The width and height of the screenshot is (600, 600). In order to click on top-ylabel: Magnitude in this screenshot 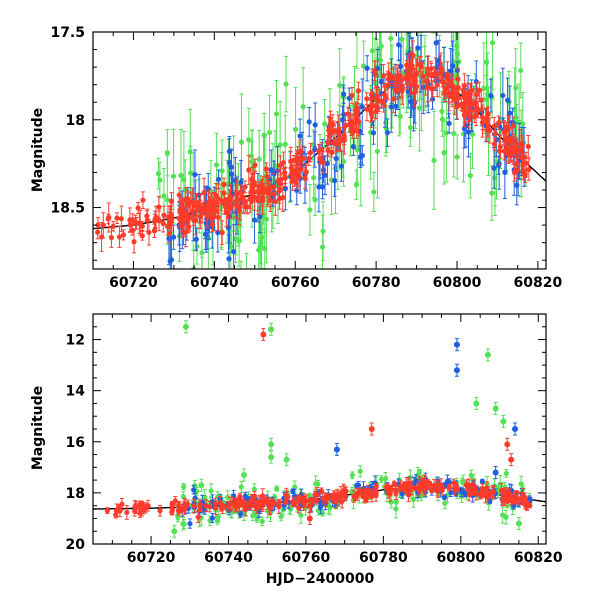, I will do `click(38, 150)`.